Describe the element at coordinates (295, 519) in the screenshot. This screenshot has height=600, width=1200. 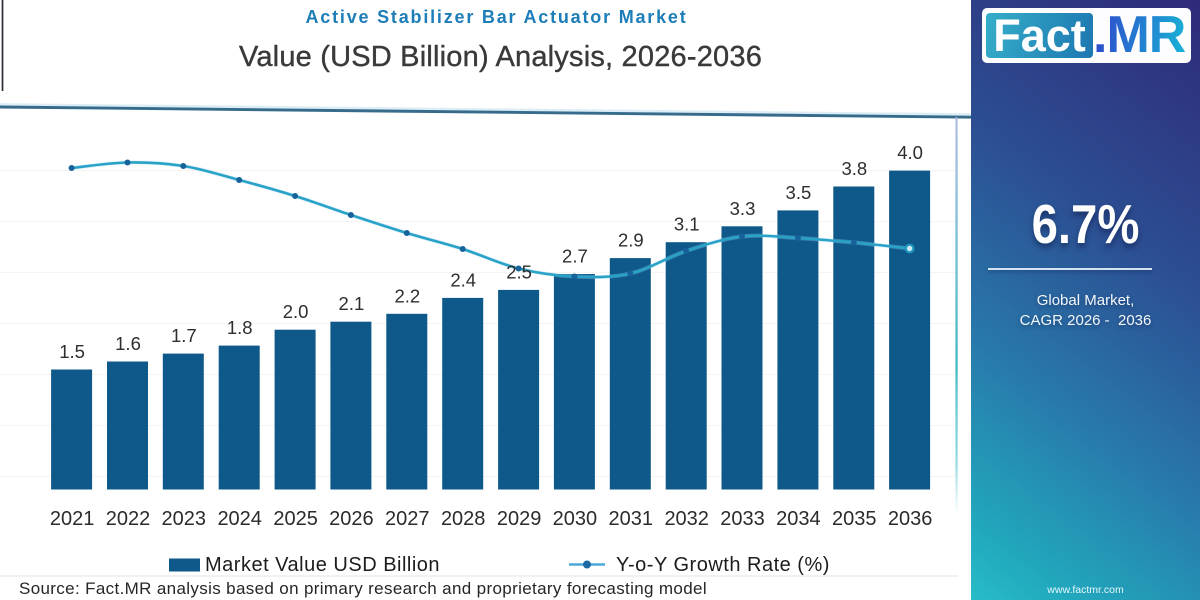
I see `svg-text: 2025` at that location.